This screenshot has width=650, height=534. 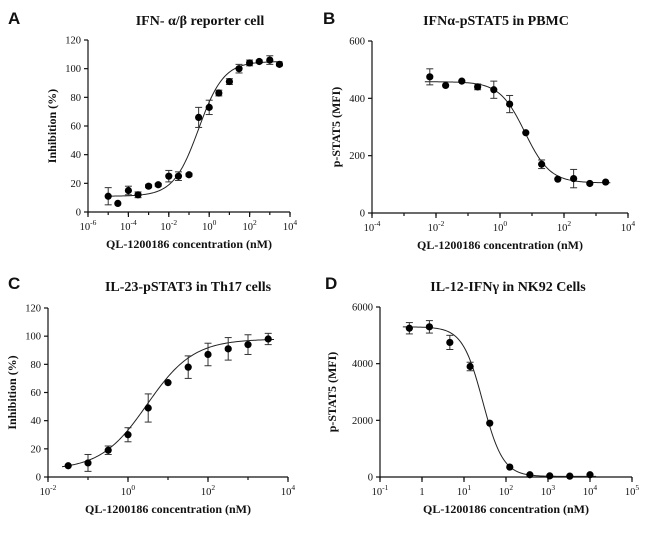 What do you see at coordinates (632, 490) in the screenshot?
I see `x-tick-label: 10⁵` at bounding box center [632, 490].